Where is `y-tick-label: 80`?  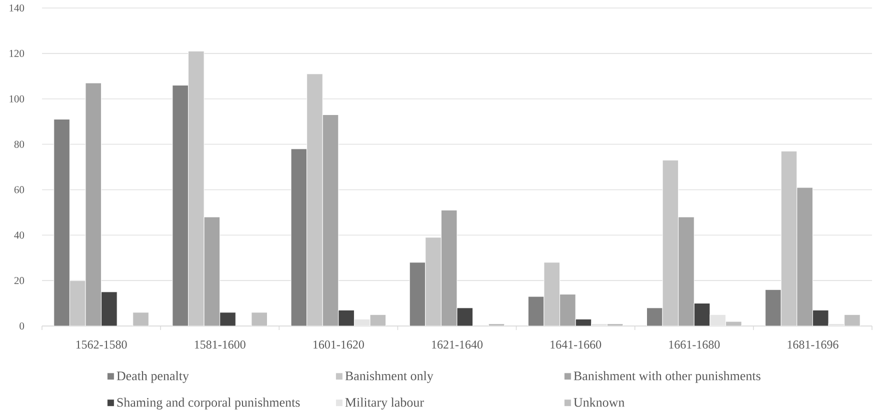 y-tick-label: 80 is located at coordinates (19, 144).